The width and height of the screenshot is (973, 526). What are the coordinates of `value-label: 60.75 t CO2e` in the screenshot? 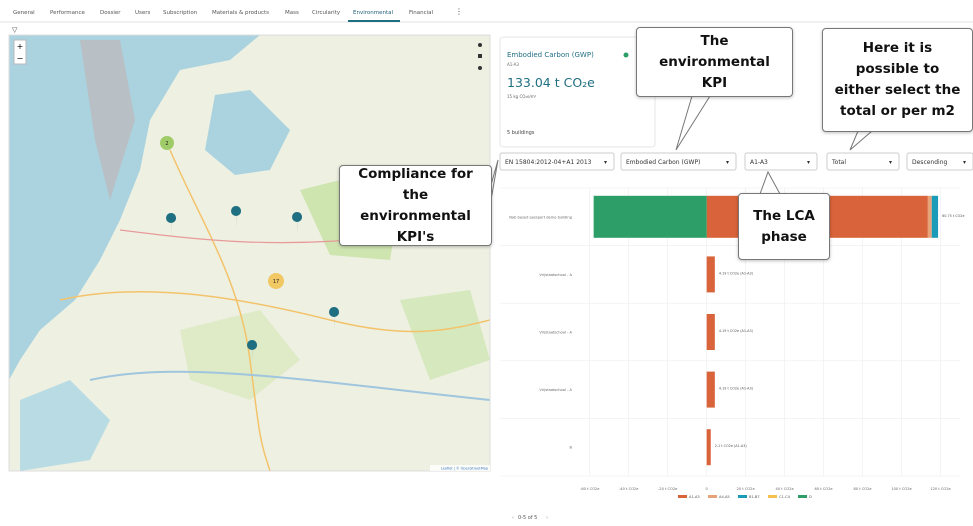 It's located at (953, 216).